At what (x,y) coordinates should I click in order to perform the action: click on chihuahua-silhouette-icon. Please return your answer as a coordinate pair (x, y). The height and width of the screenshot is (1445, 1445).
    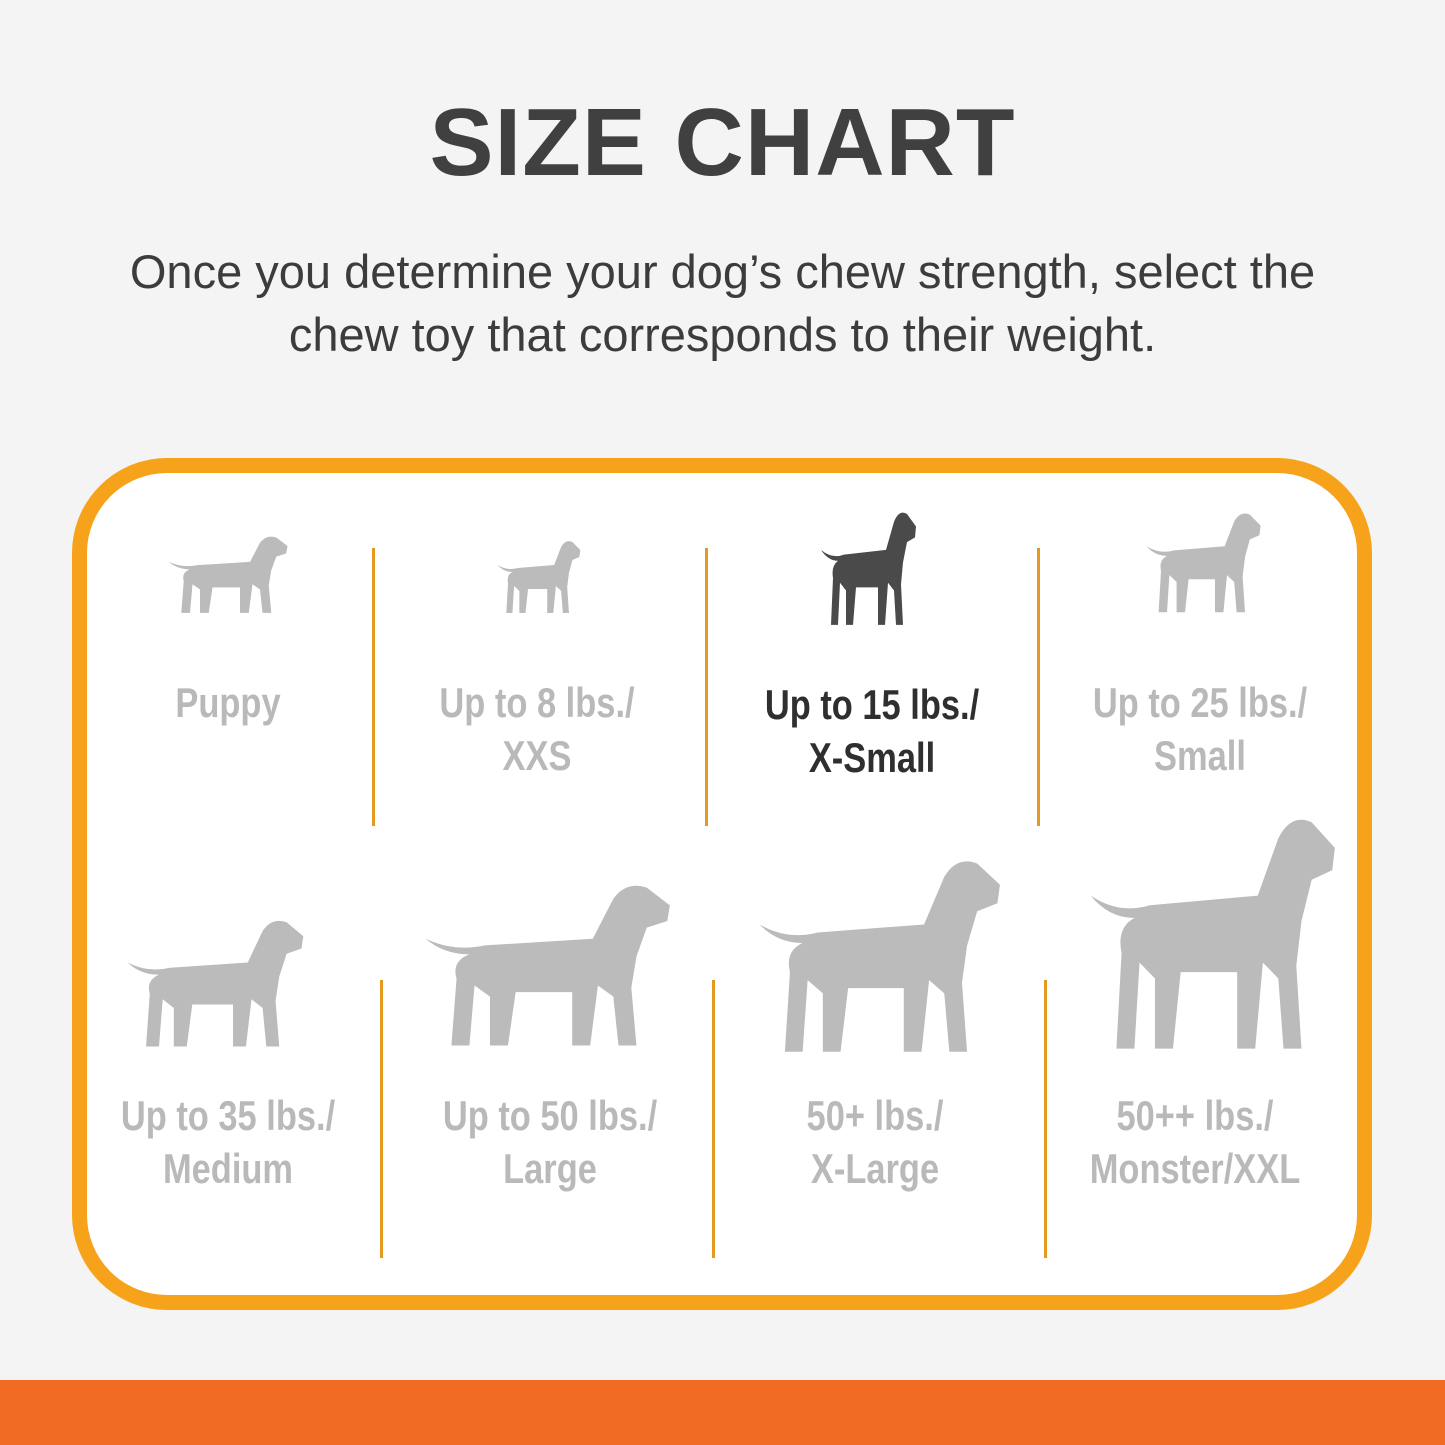
    Looking at the image, I should click on (538, 575).